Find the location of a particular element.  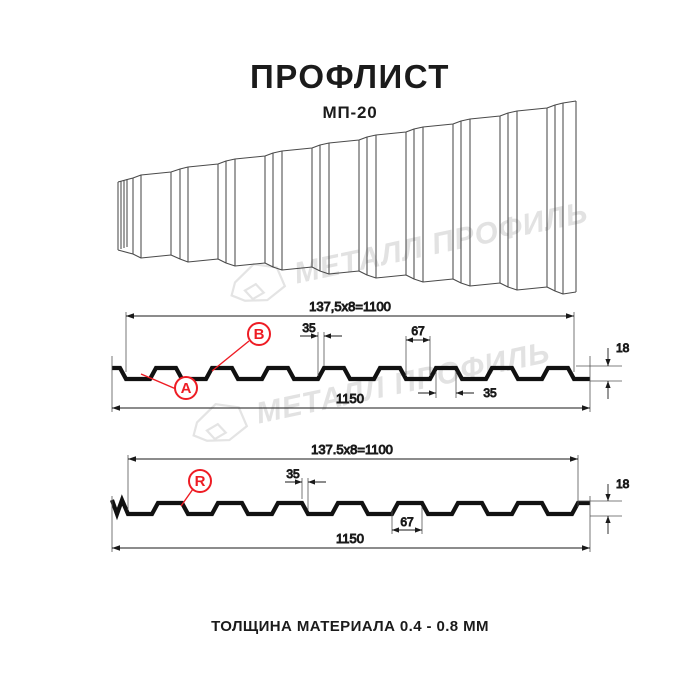

dim-valley-35-label: 35 is located at coordinates (490, 393).